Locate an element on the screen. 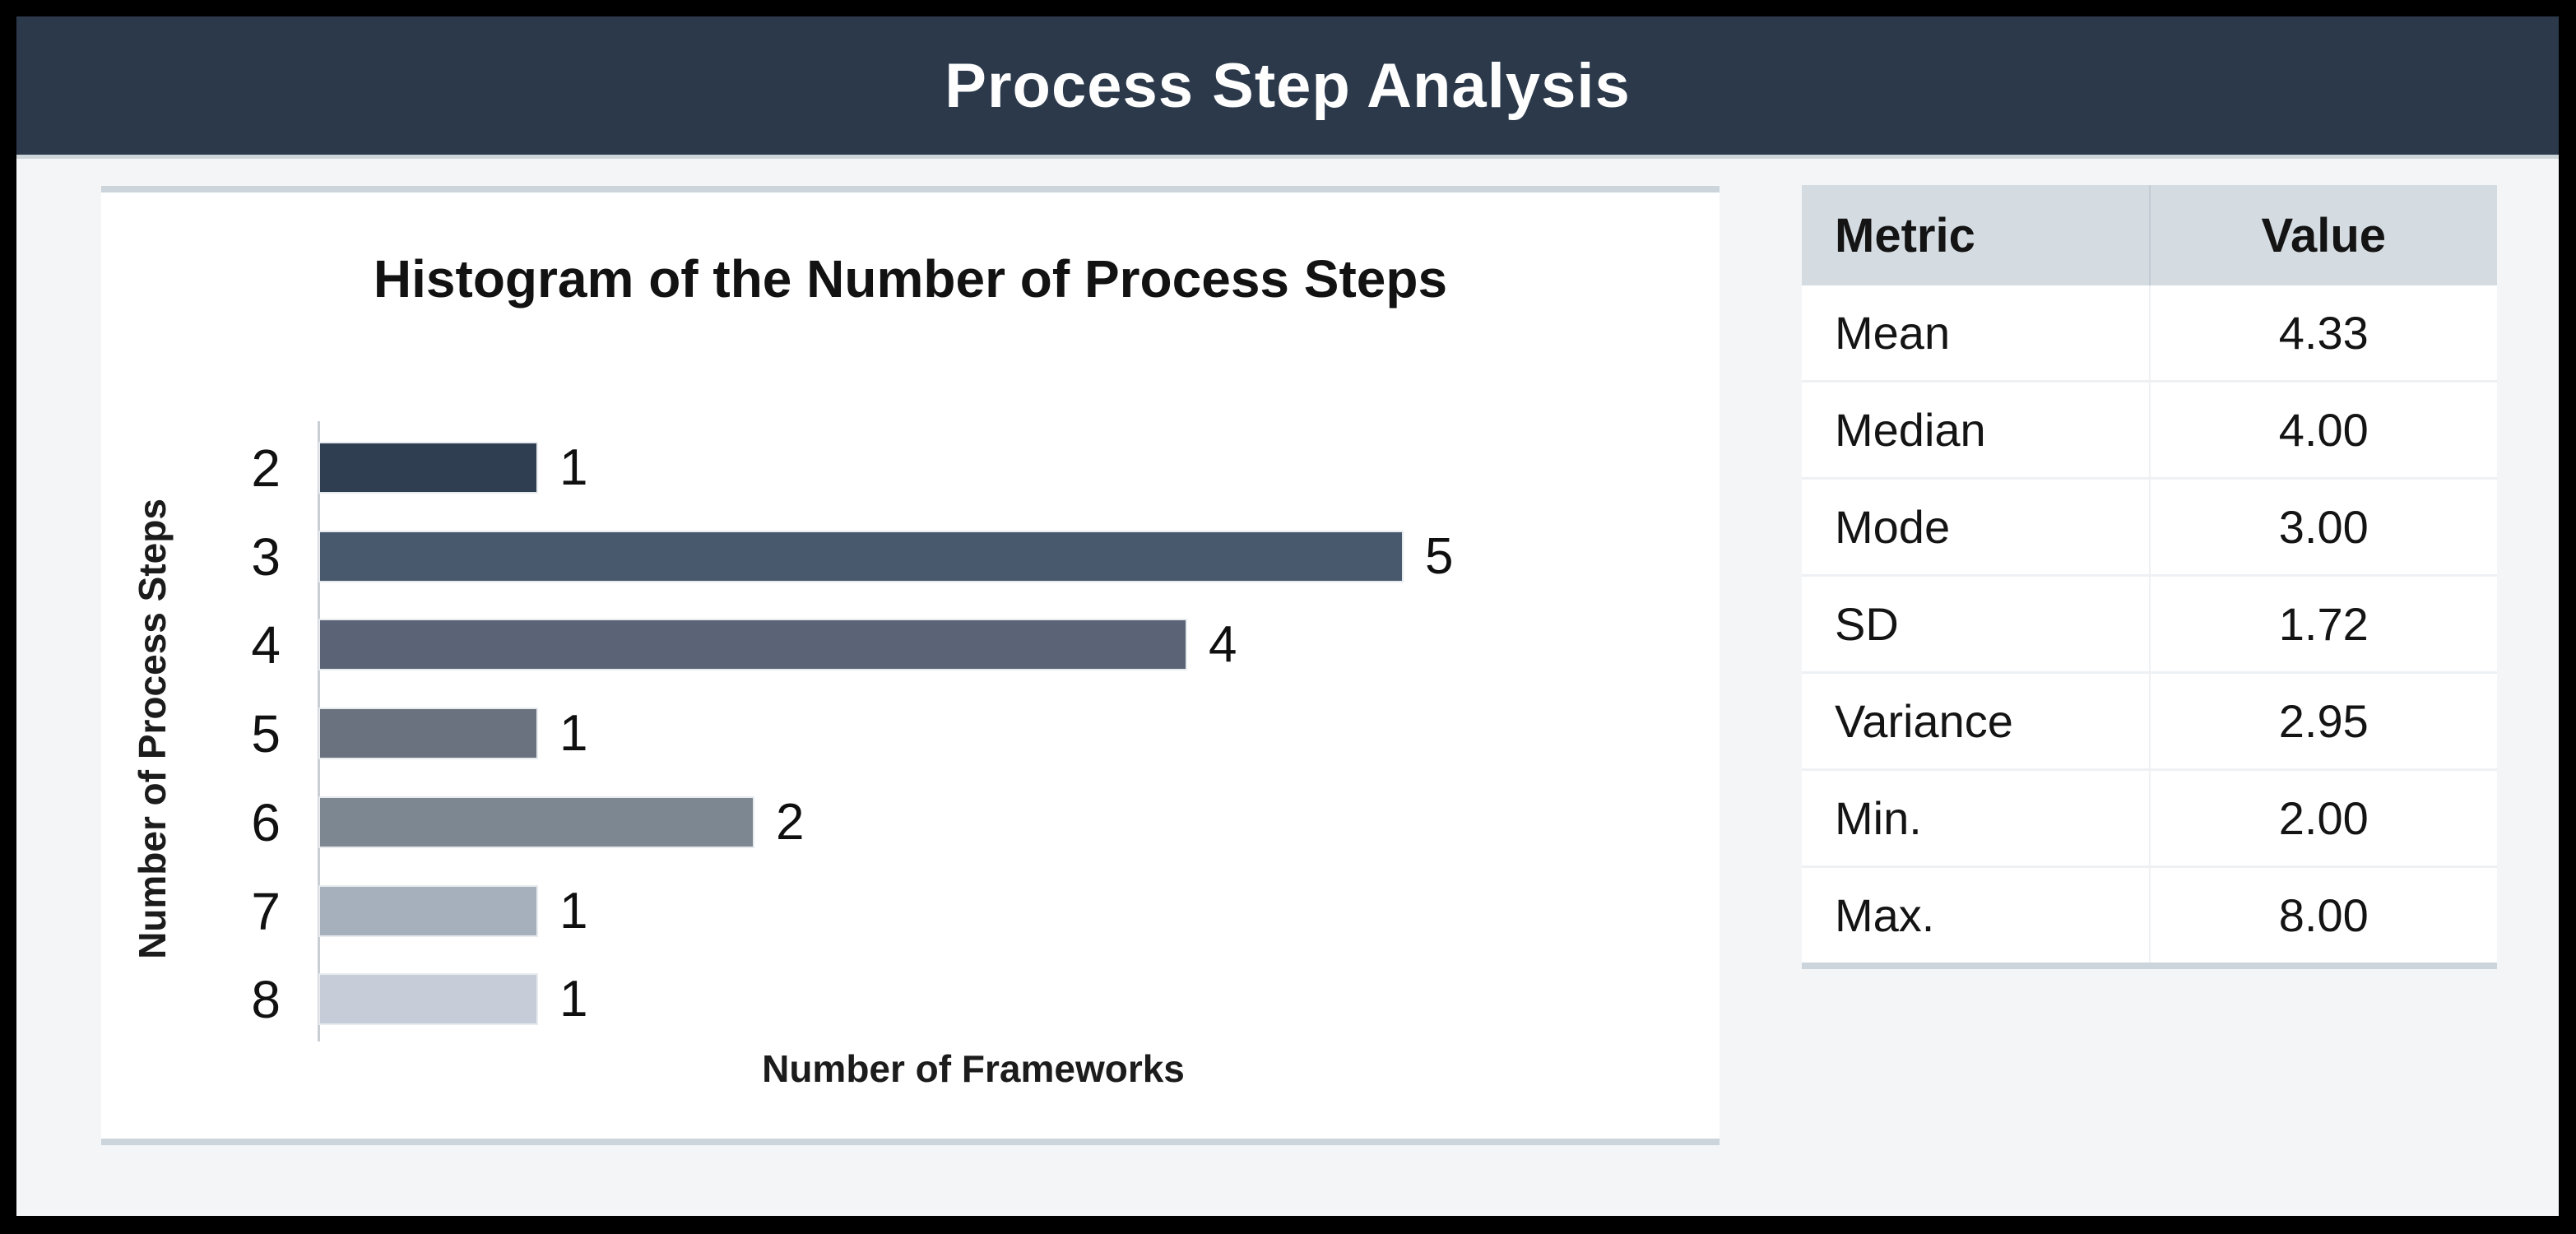 This screenshot has width=2576, height=1234. x-axis-label: Number of Frameworks is located at coordinates (973, 1068).